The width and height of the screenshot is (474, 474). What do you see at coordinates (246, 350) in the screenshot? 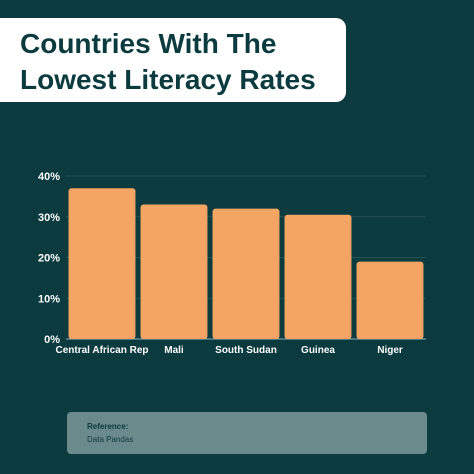
I see `x-category-label: South Sudan` at bounding box center [246, 350].